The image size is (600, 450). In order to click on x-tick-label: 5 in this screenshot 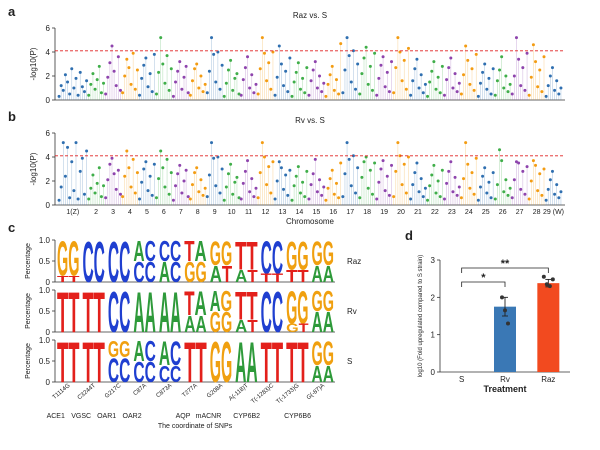, I will do `click(147, 212)`.